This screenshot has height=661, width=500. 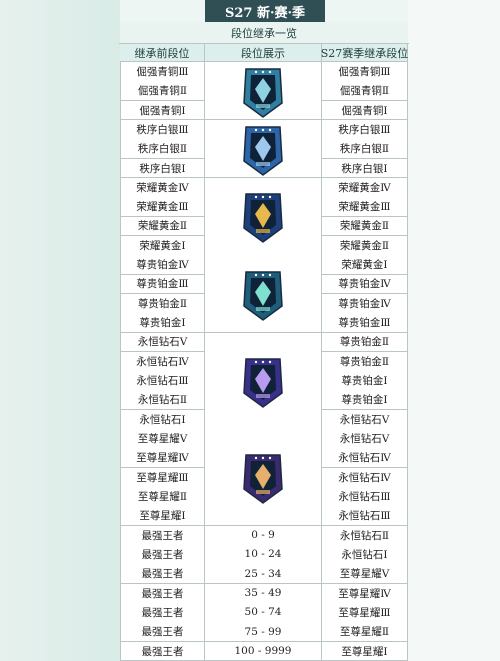 What do you see at coordinates (264, 43) in the screenshot?
I see `table-frame` at bounding box center [264, 43].